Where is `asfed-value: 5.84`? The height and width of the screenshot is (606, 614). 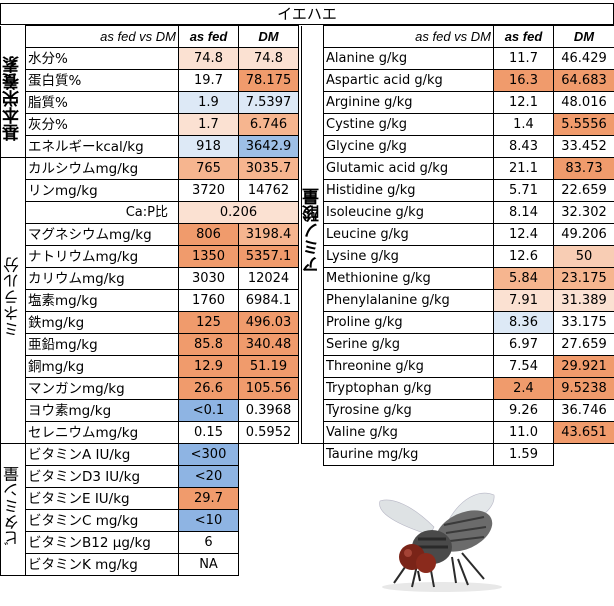
asfed-value: 5.84 is located at coordinates (523, 278).